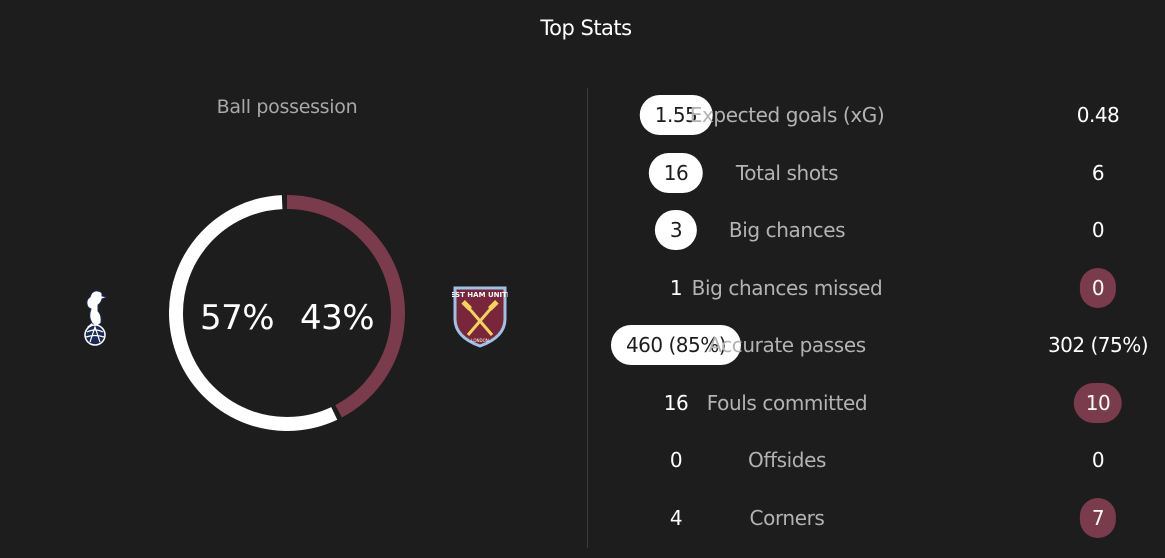 This screenshot has height=558, width=1165. I want to click on stat-row: 16 Fouls committed 10, so click(877, 403).